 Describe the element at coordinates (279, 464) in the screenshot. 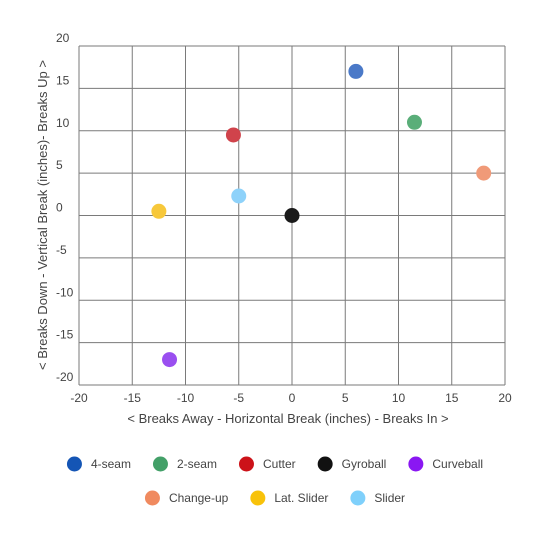

I see `legend-label: Cutter` at that location.